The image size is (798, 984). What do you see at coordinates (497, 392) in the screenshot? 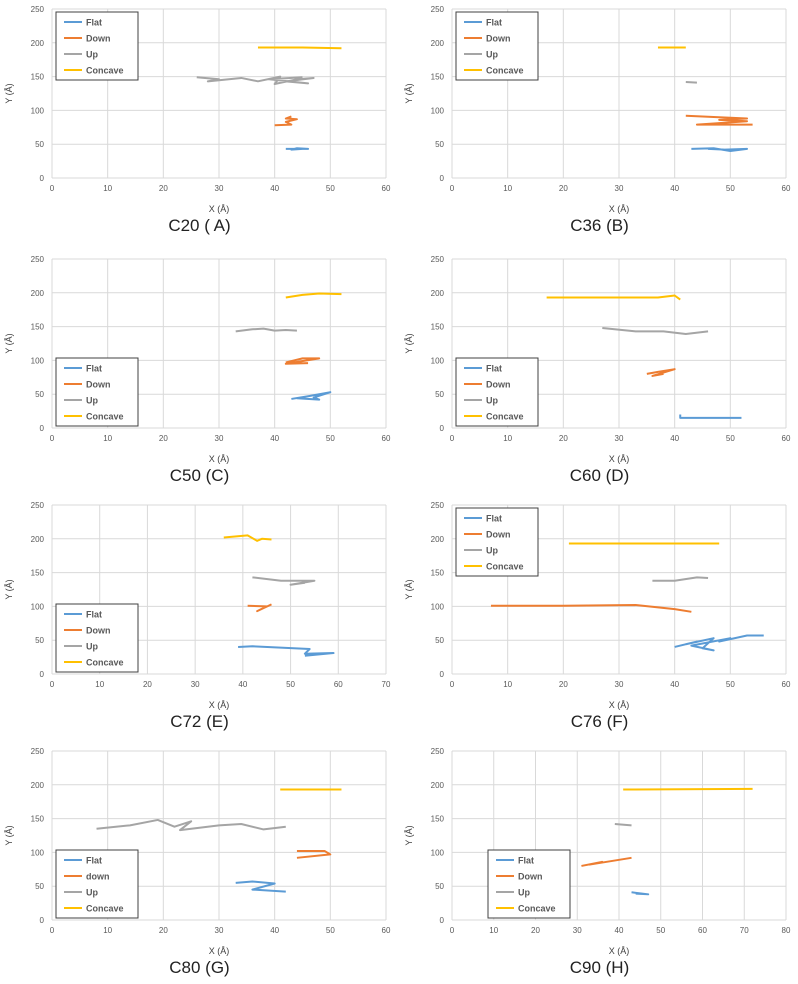
I see `legend: Flat Down Up Concave` at bounding box center [497, 392].